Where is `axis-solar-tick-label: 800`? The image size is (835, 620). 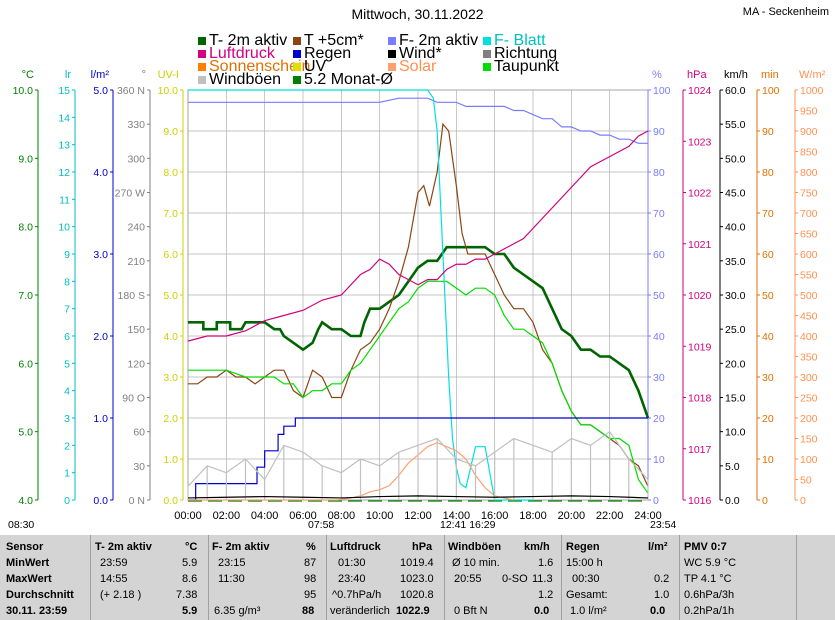 axis-solar-tick-label: 800 is located at coordinates (809, 173).